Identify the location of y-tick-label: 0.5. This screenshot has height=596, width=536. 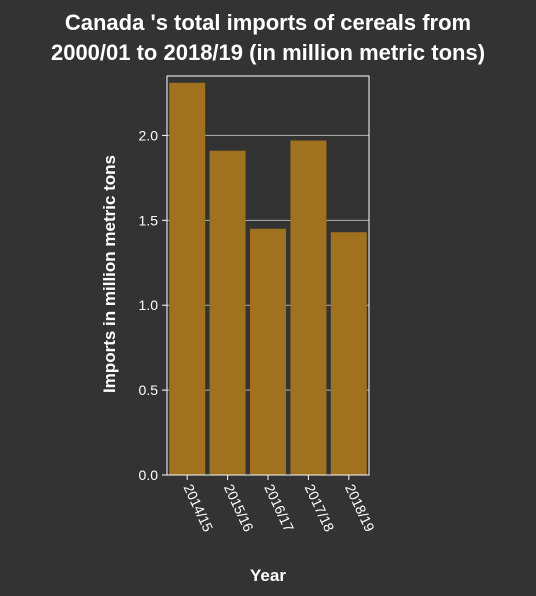
(149, 390).